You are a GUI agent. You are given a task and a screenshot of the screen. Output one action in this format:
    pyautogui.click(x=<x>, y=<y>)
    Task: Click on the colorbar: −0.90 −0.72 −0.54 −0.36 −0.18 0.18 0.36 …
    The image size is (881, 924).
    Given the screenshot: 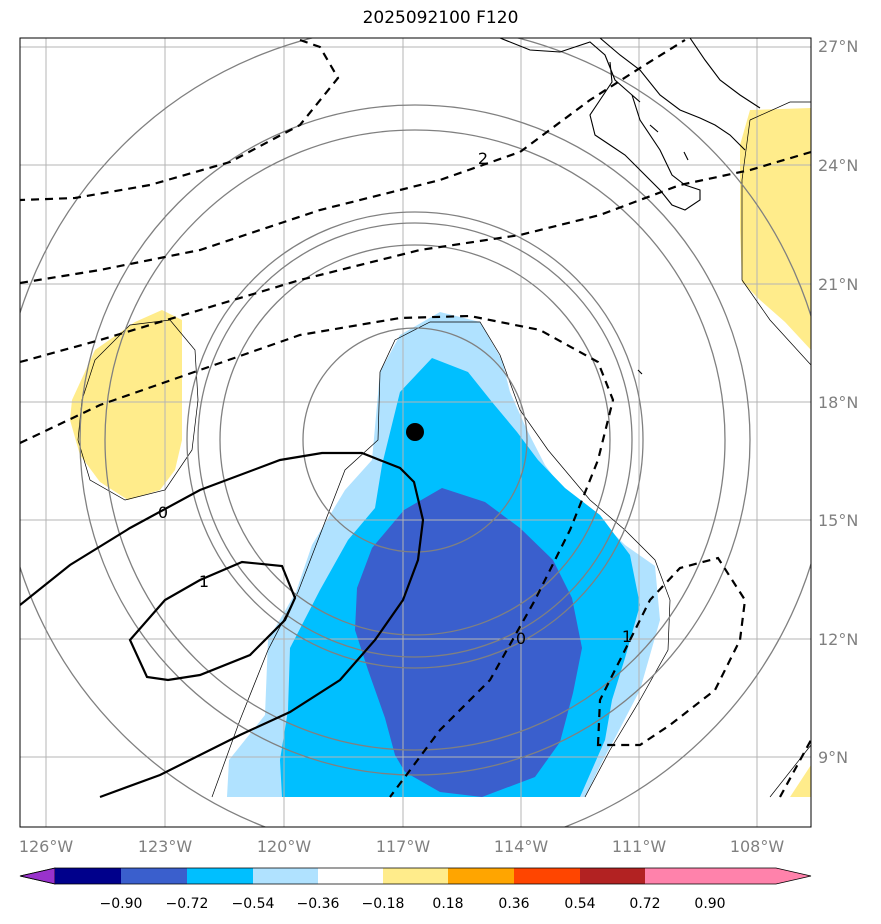 What is the action you would take?
    pyautogui.click(x=415, y=889)
    